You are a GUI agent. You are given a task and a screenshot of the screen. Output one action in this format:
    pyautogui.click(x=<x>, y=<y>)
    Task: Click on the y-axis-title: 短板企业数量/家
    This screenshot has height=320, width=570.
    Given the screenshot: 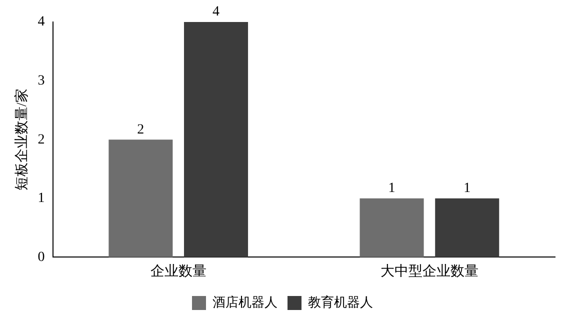 What is the action you would take?
    pyautogui.click(x=22, y=139)
    